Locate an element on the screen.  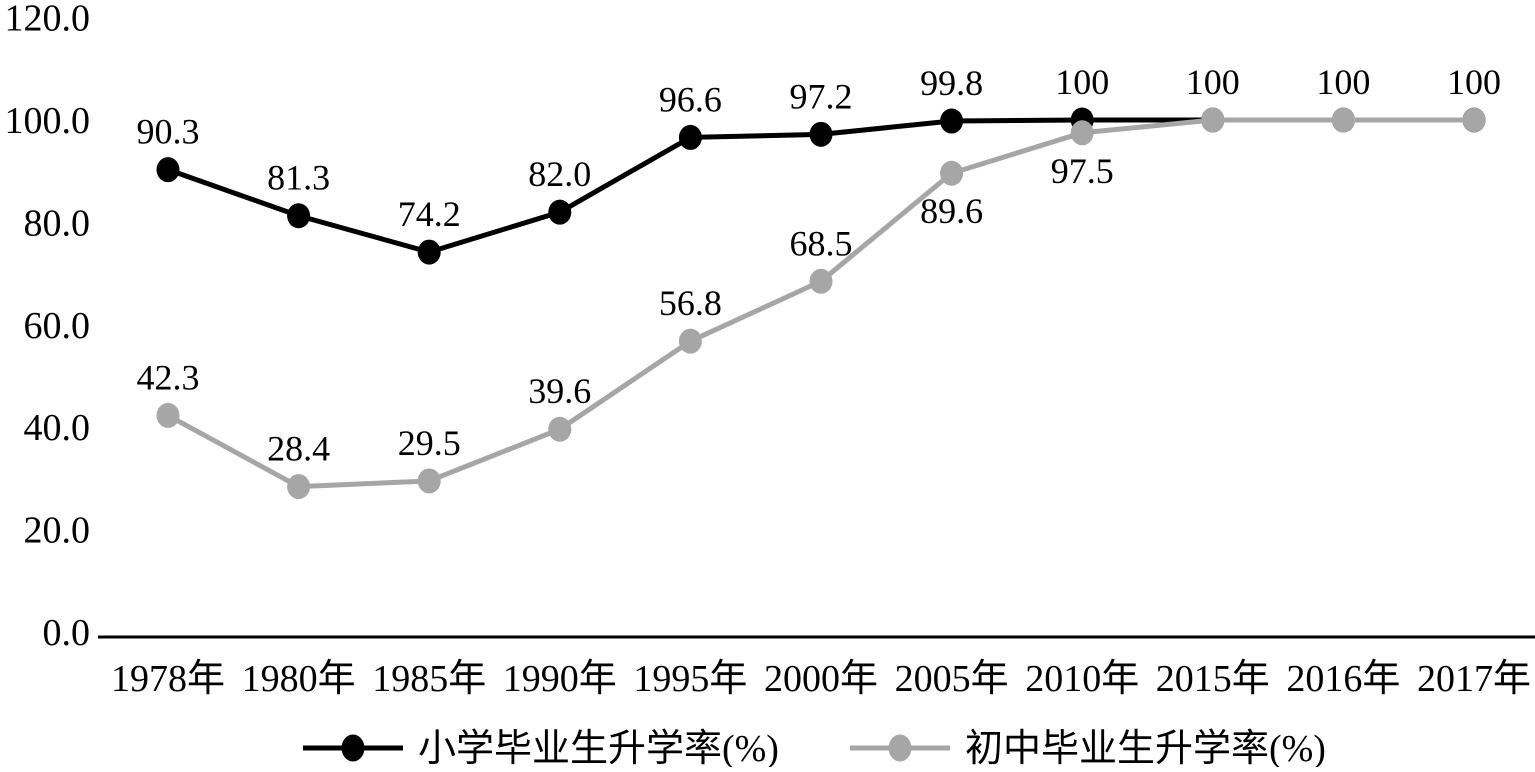
series-1-data-label: 97.5 is located at coordinates (1082, 171).